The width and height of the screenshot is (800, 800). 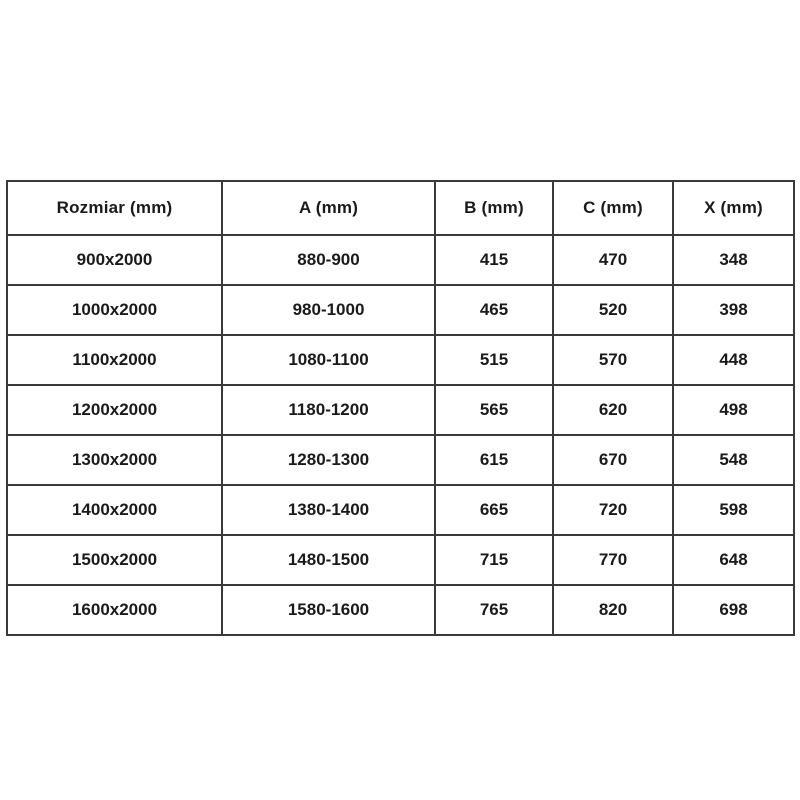 I want to click on table-row: 1000x2000 980-1000 465 520 398, so click(x=400, y=310).